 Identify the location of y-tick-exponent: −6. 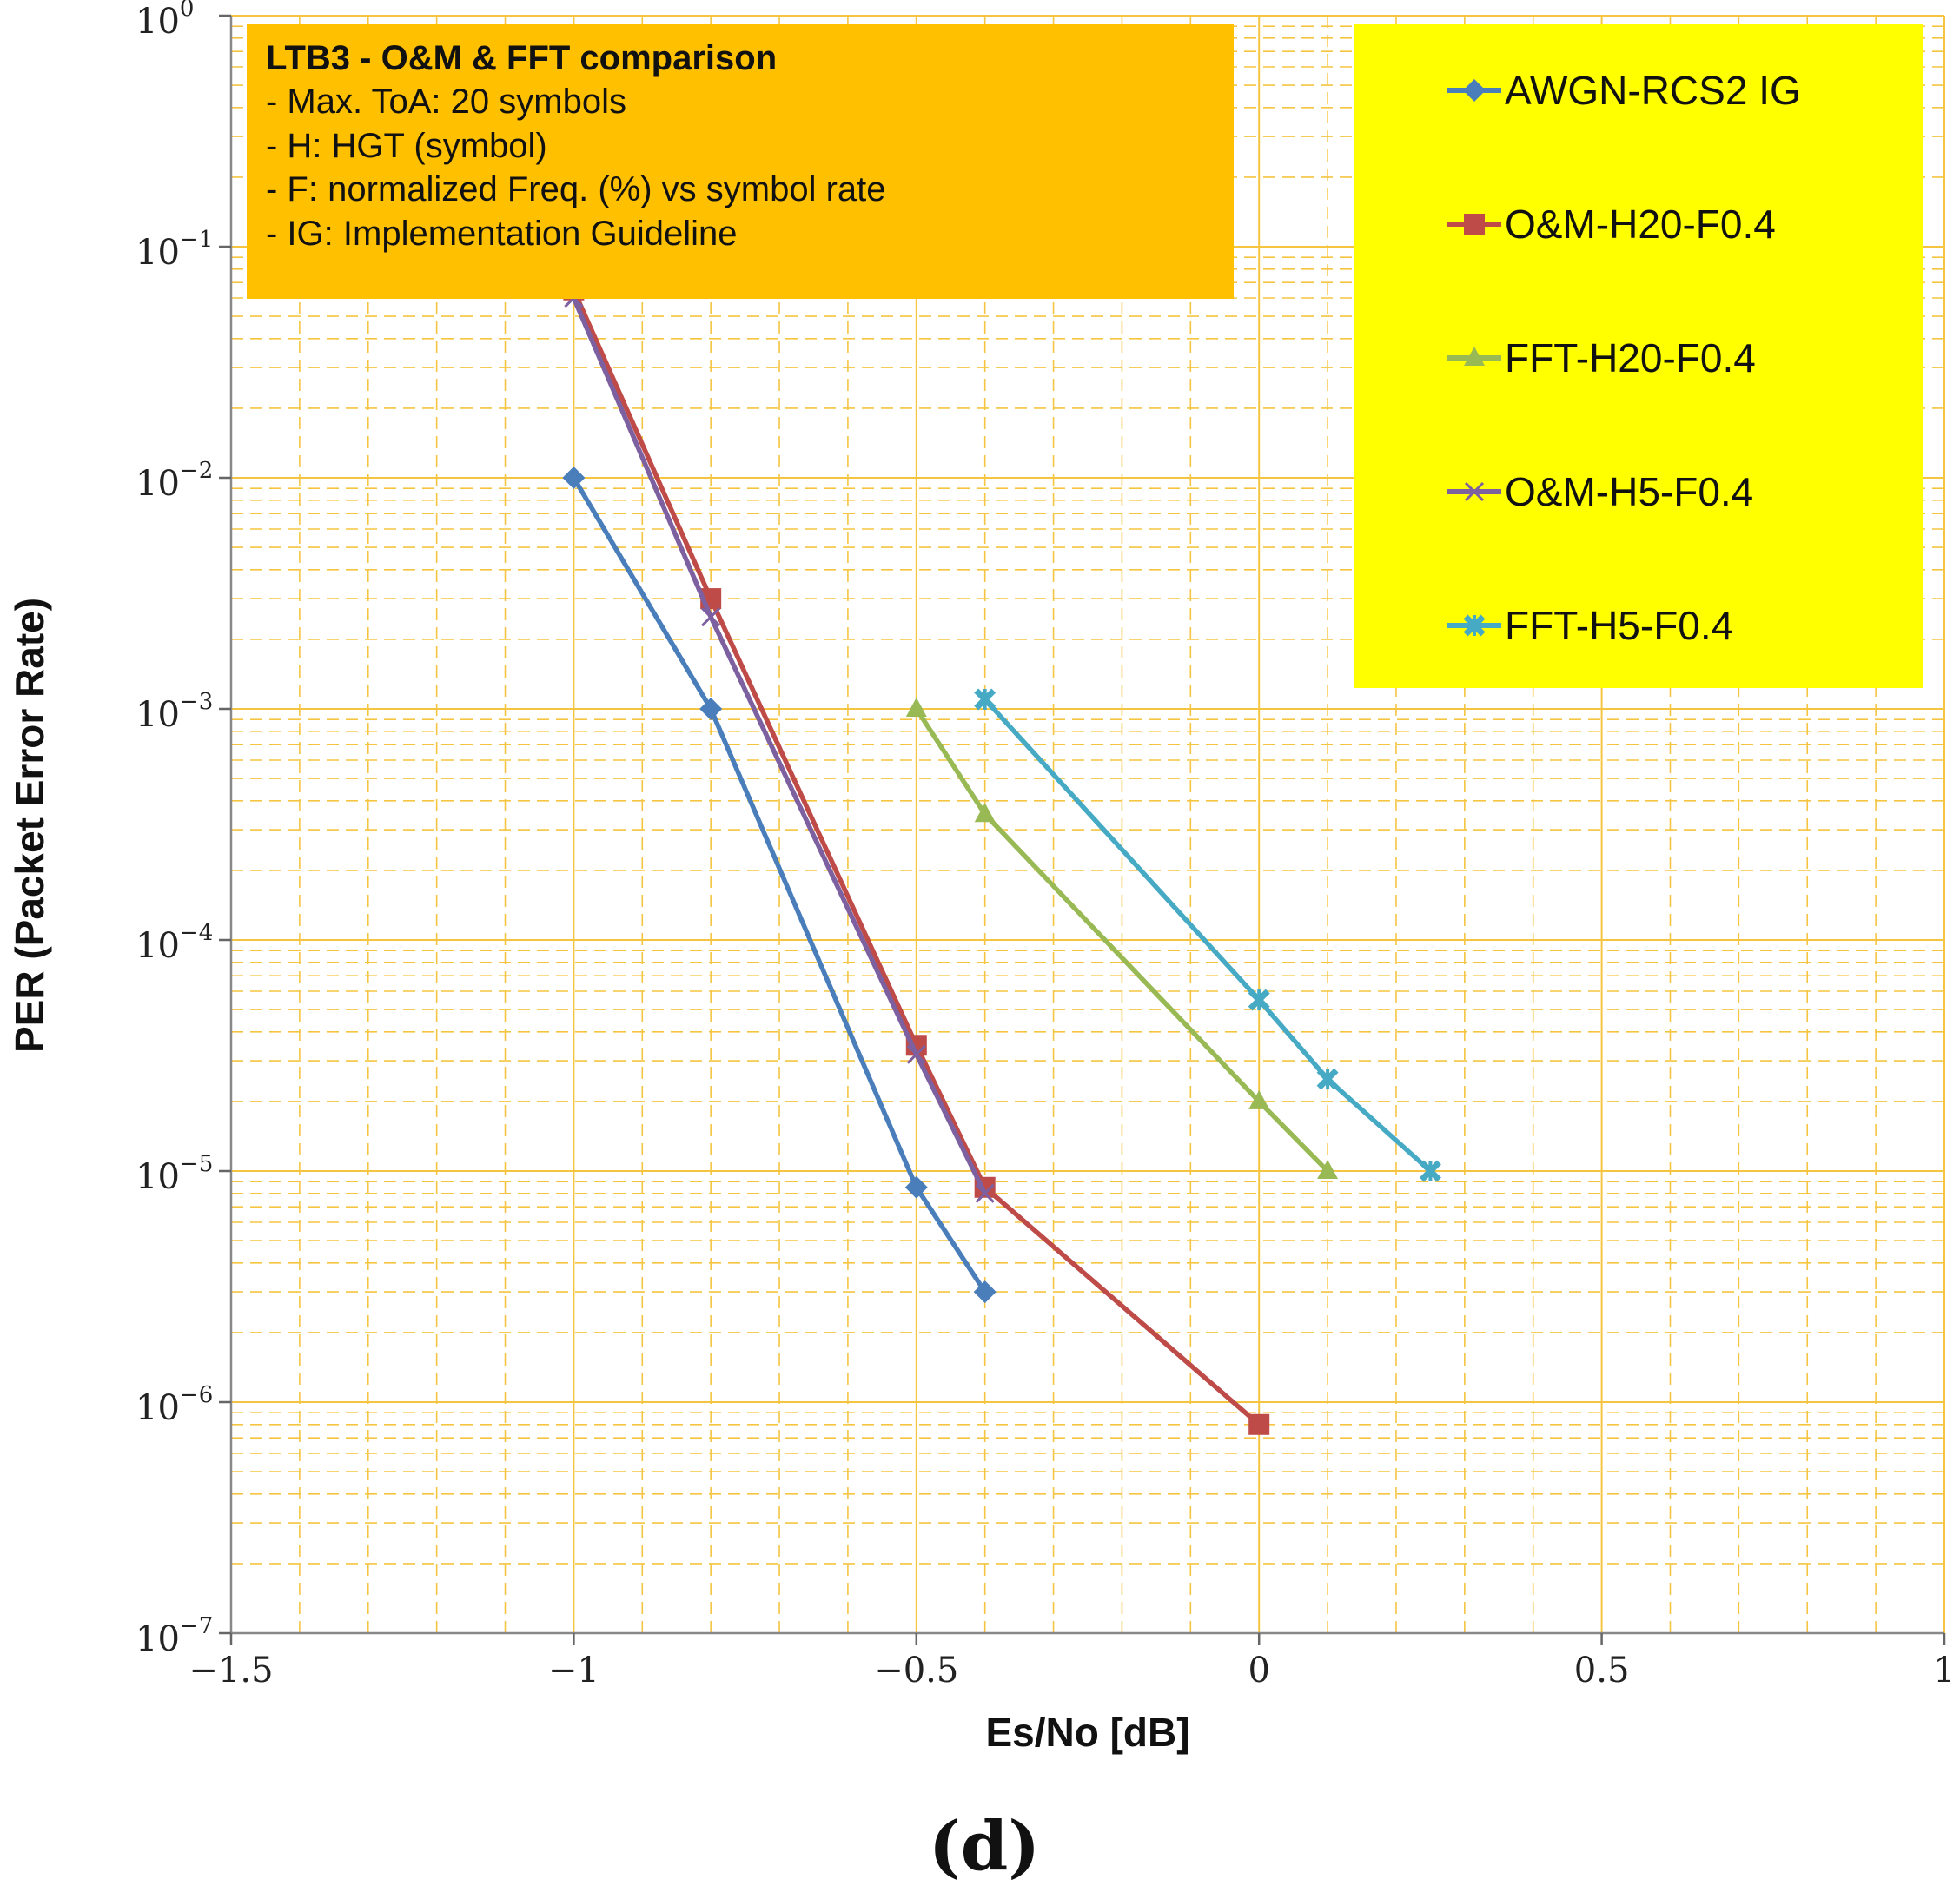
(196, 1395).